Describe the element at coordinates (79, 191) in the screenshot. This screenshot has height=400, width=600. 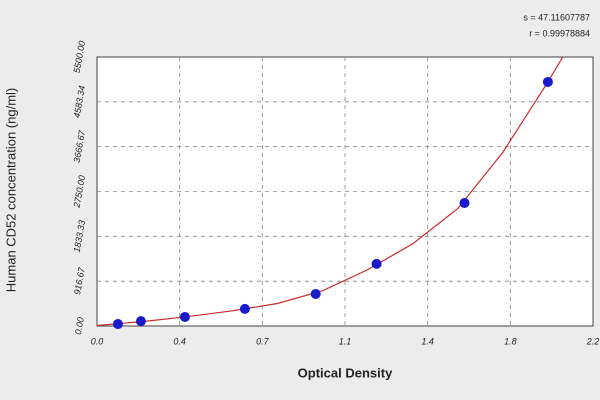
I see `y-tick-label: 2750.00` at that location.